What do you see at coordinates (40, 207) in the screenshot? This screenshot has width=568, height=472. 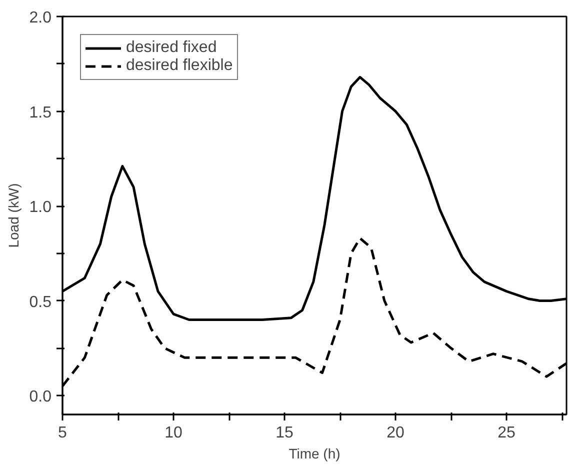 I see `y-tick-label: 1.0` at bounding box center [40, 207].